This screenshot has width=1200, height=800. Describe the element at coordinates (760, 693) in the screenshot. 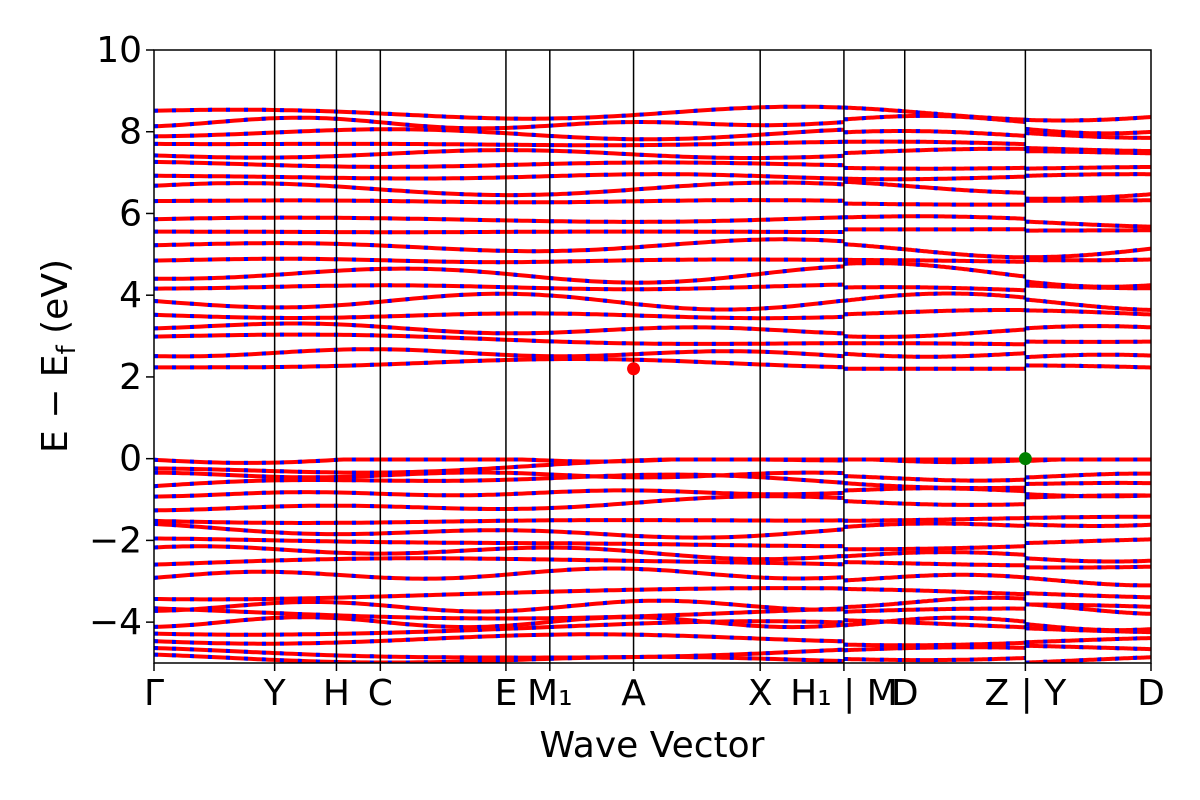

I see `x-tick-label: X` at that location.